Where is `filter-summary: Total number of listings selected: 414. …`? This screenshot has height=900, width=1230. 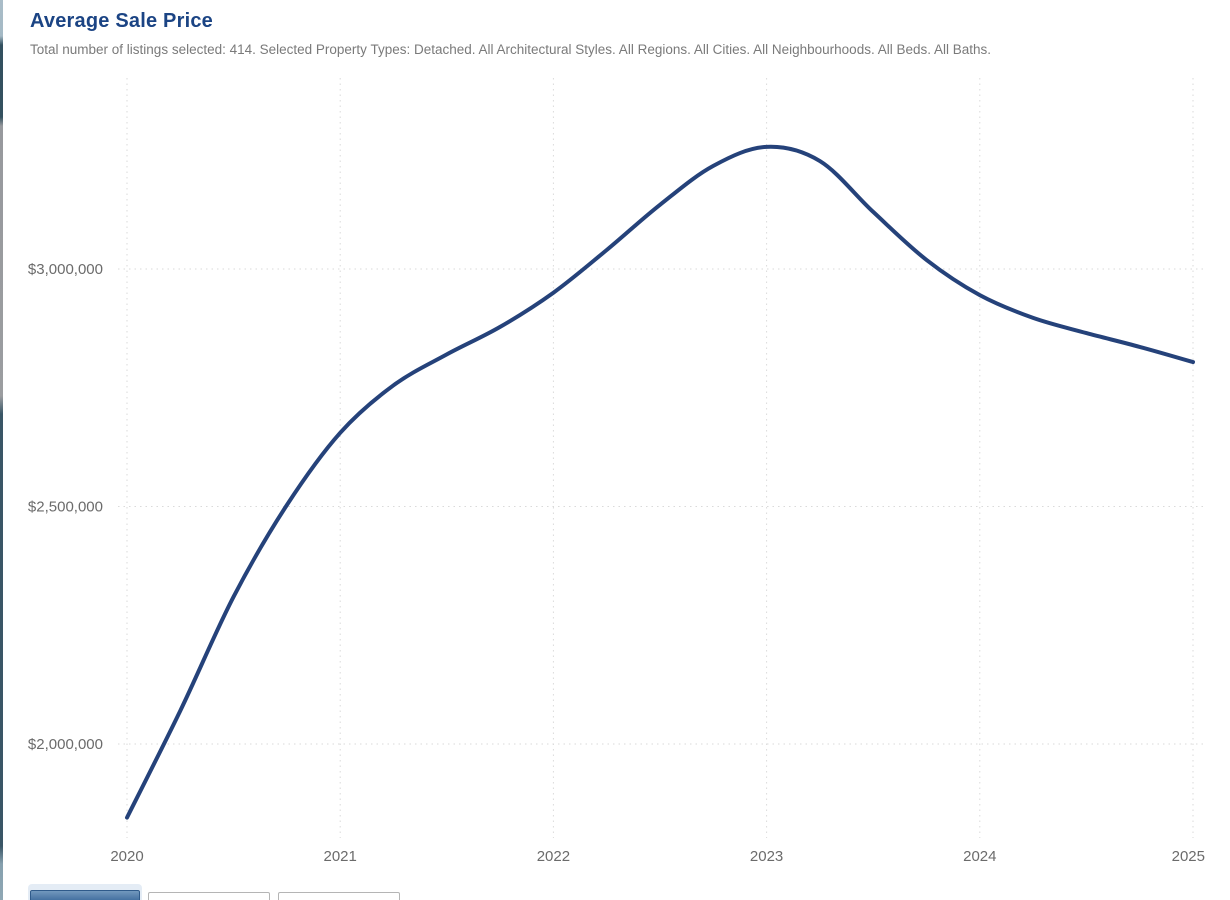
filter-summary: Total number of listings selected: 414. … is located at coordinates (511, 49).